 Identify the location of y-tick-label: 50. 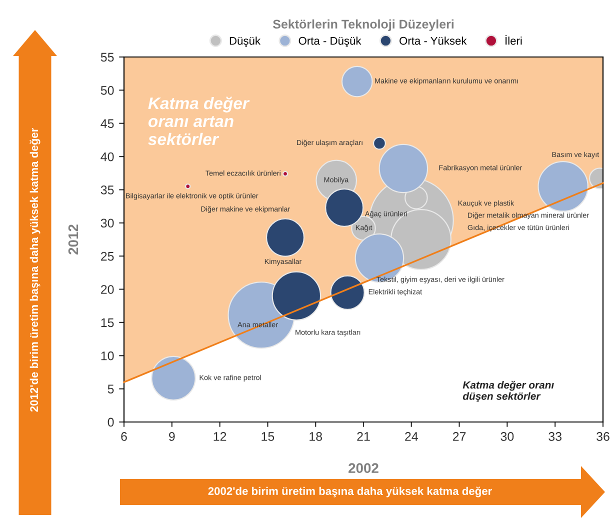
(107, 90).